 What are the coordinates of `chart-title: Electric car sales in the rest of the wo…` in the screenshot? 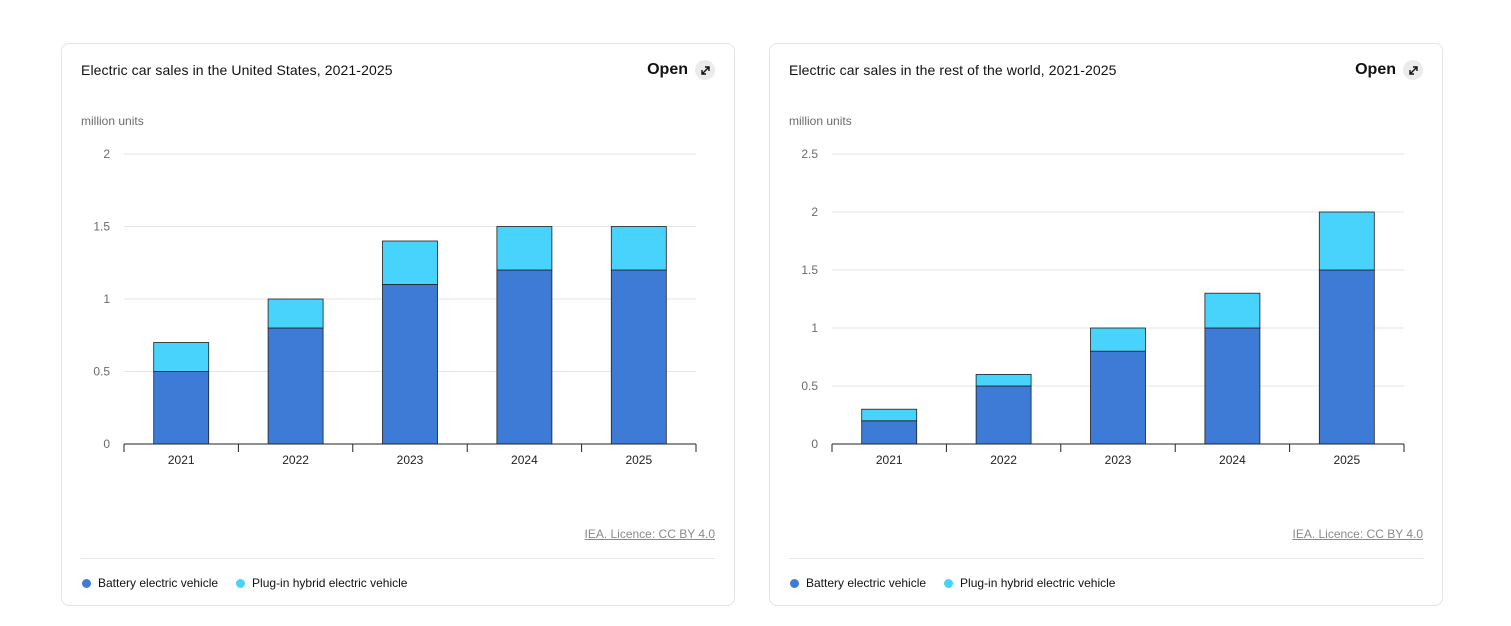 It's located at (953, 70).